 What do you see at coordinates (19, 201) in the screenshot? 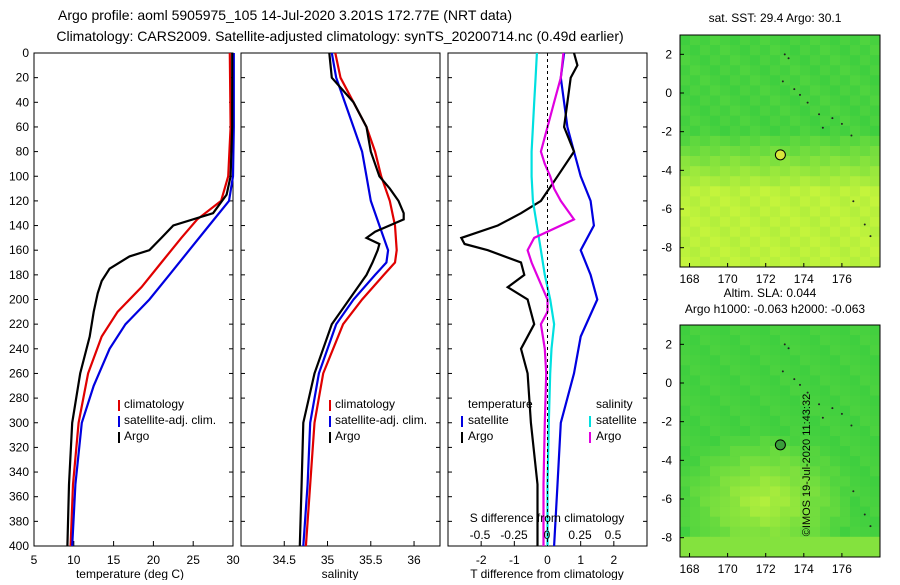
I see `depth-tick-label: 120` at bounding box center [19, 201].